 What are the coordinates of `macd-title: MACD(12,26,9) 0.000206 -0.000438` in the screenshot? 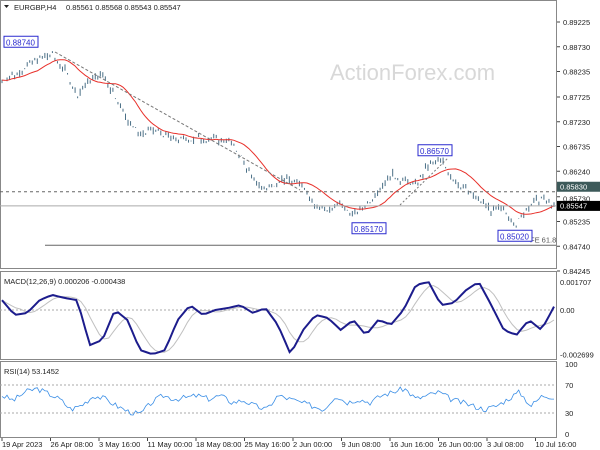 It's located at (64, 281).